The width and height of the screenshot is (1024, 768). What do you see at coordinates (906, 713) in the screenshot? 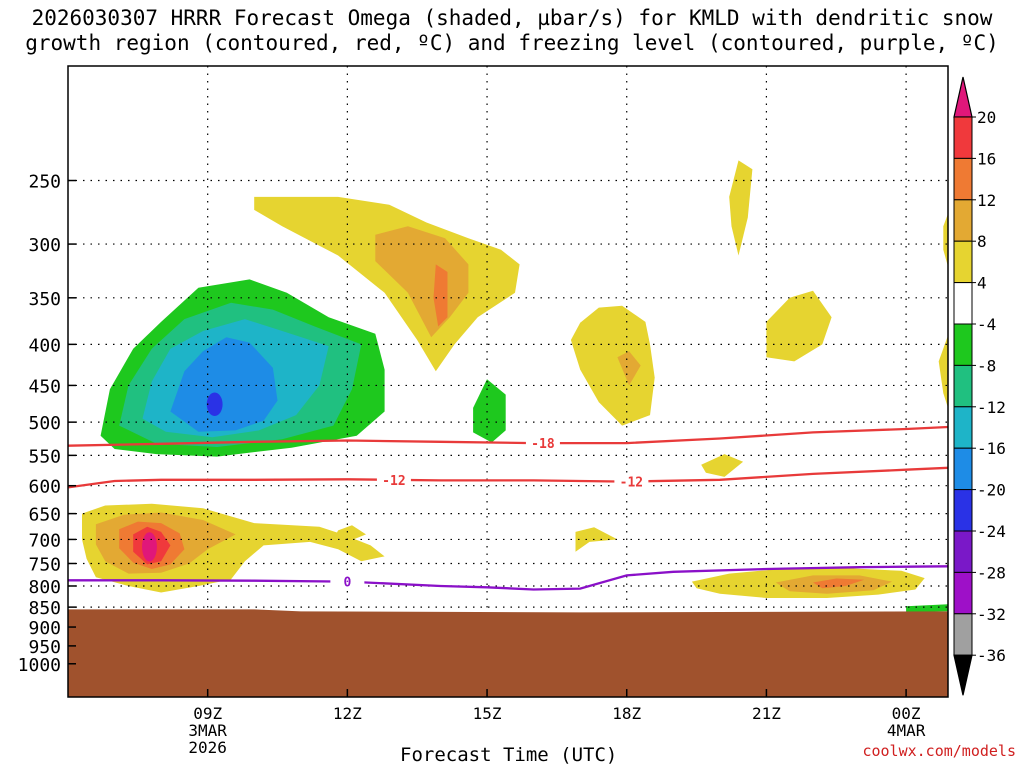
I see `x-tick-label-00Z: 00Z` at bounding box center [906, 713].